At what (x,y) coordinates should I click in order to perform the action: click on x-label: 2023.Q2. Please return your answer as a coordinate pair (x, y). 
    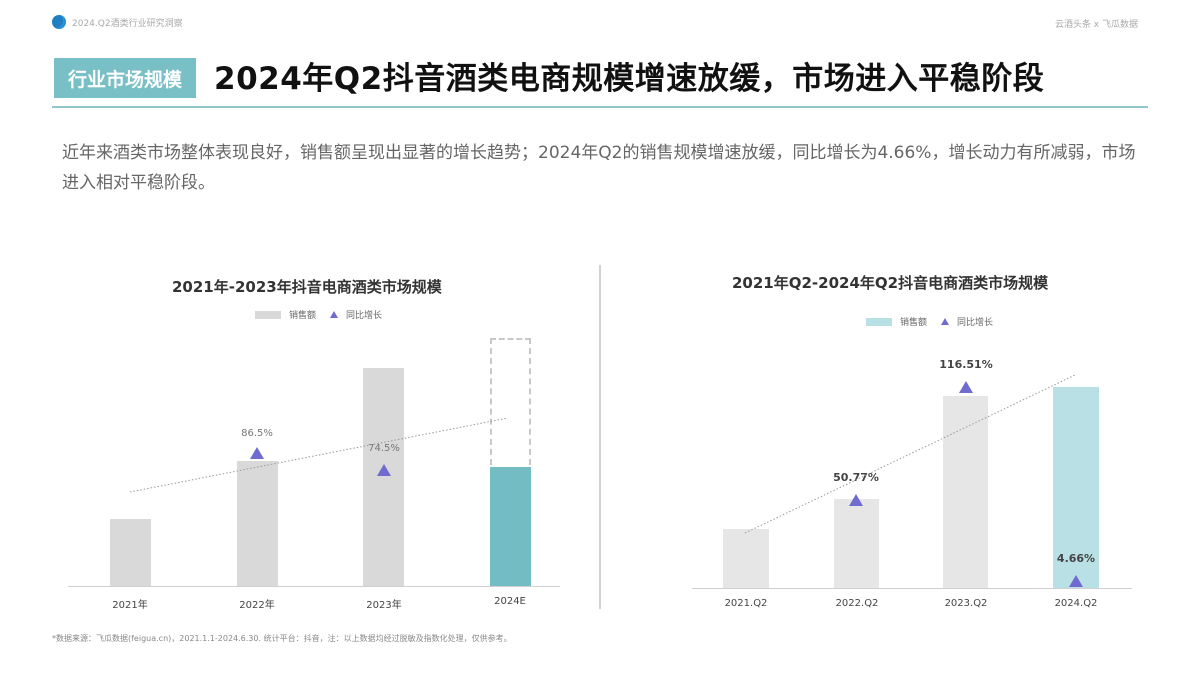
    Looking at the image, I should click on (966, 603).